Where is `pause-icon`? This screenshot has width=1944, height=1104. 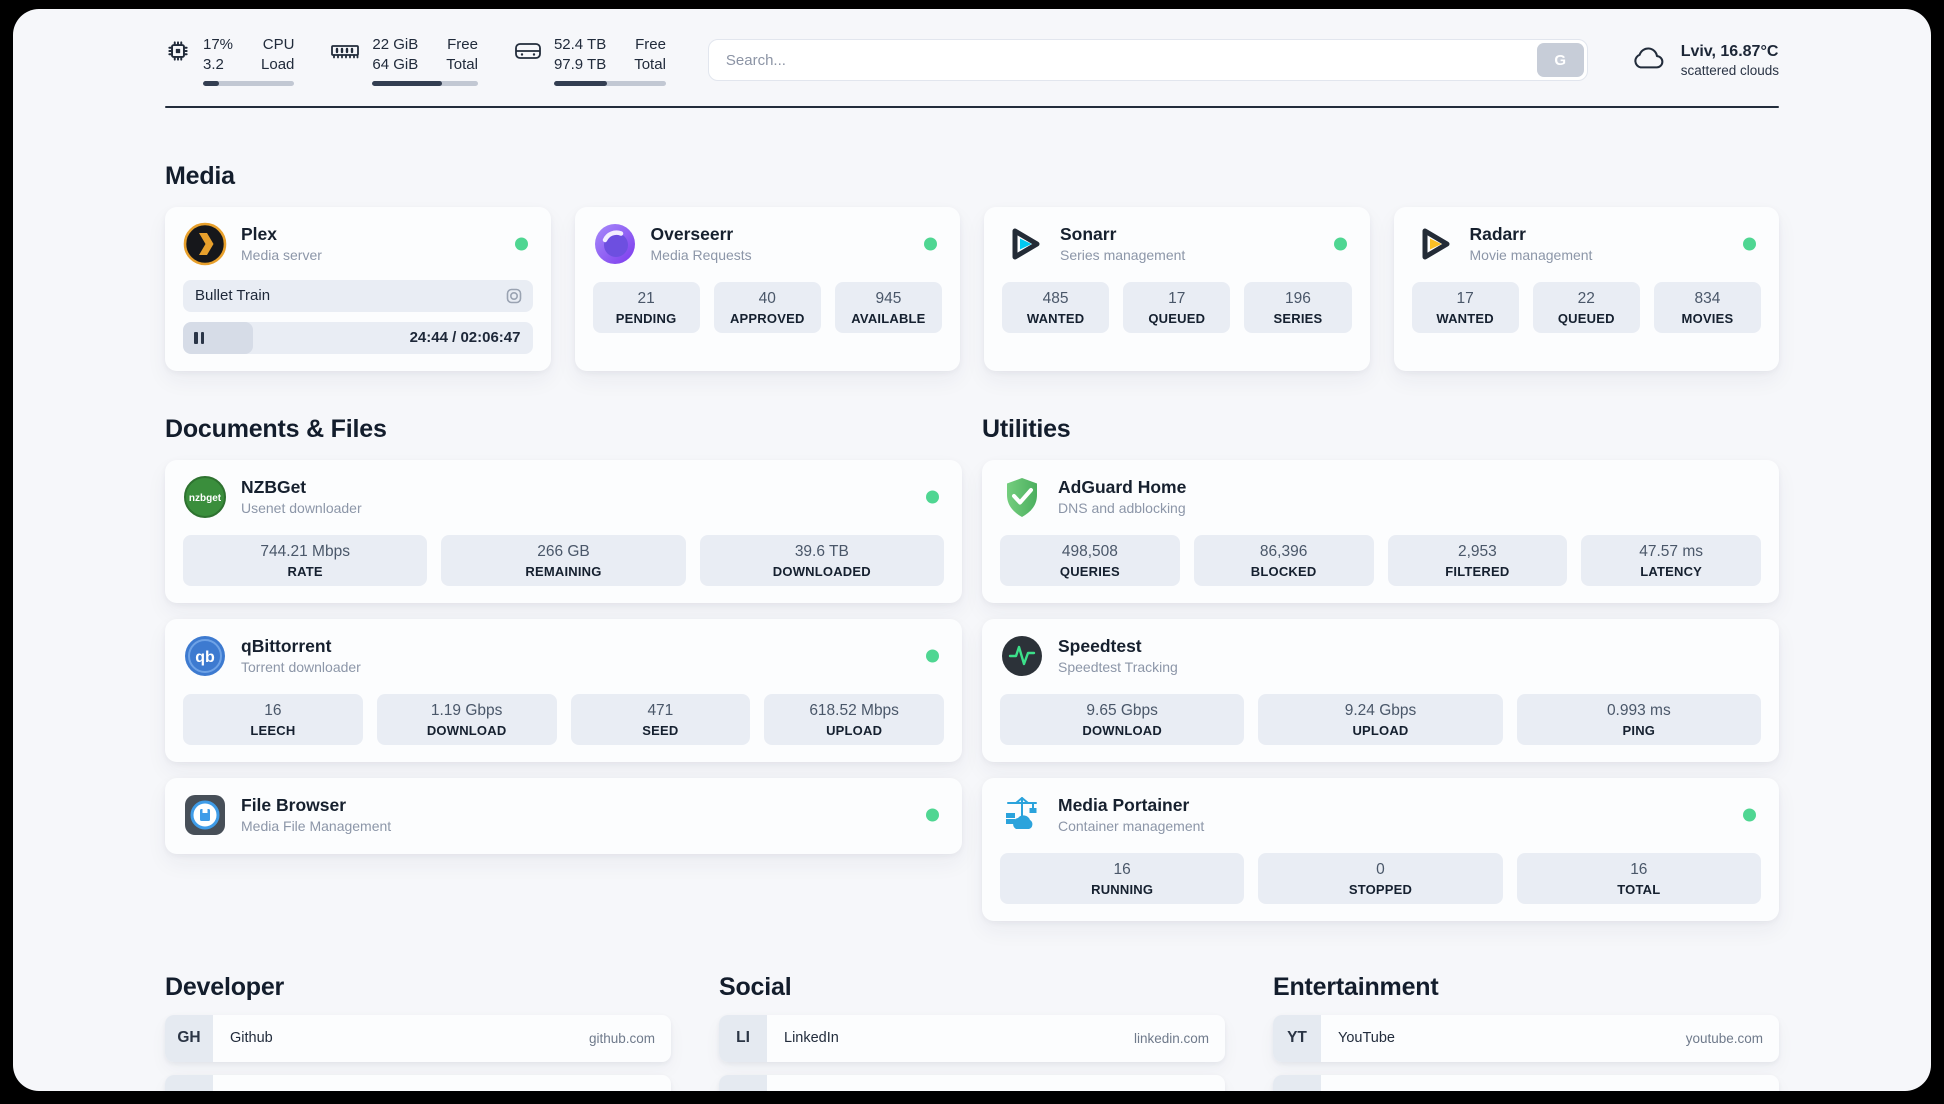 pause-icon is located at coordinates (199, 337).